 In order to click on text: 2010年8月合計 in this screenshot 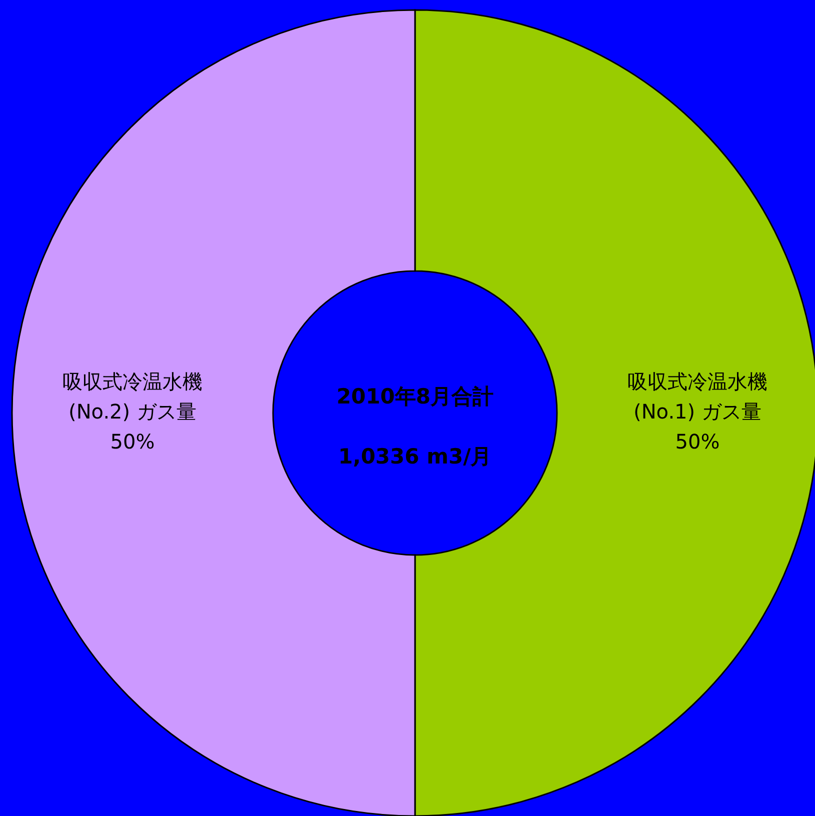, I will do `click(415, 396)`.